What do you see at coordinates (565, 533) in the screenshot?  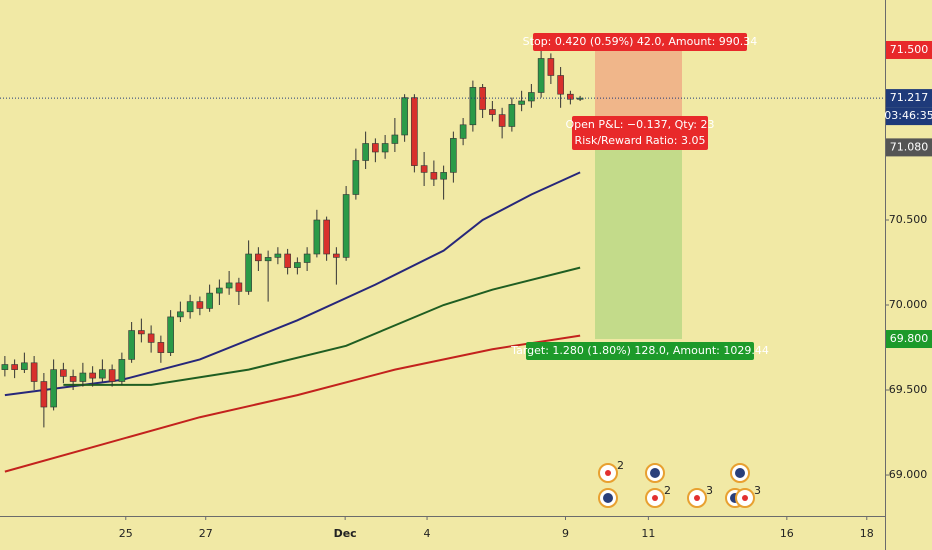 I see `x-tick-label: 9` at bounding box center [565, 533].